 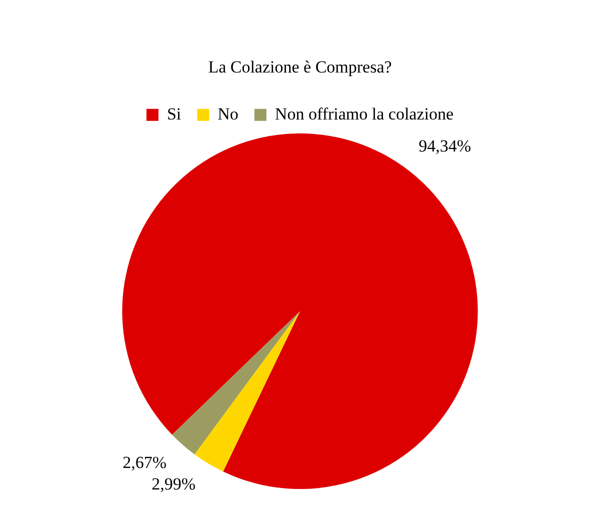 What do you see at coordinates (144, 462) in the screenshot?
I see `data-label: 2,67%` at bounding box center [144, 462].